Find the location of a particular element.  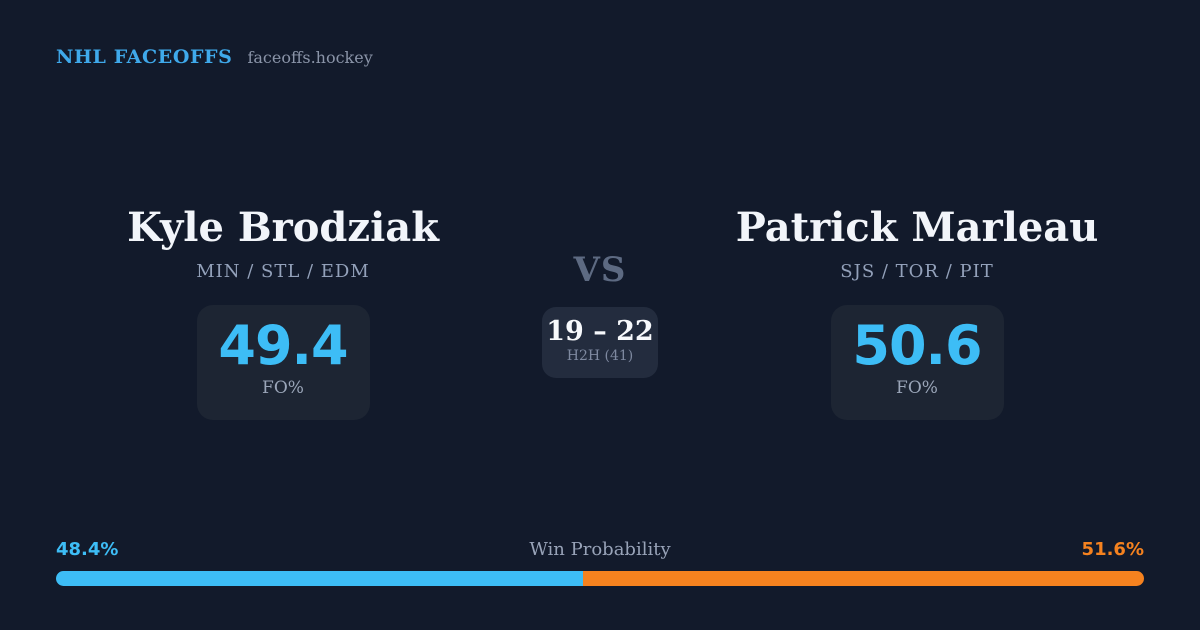

player-right-teams: SJS / TOR / PIT is located at coordinates (917, 271).